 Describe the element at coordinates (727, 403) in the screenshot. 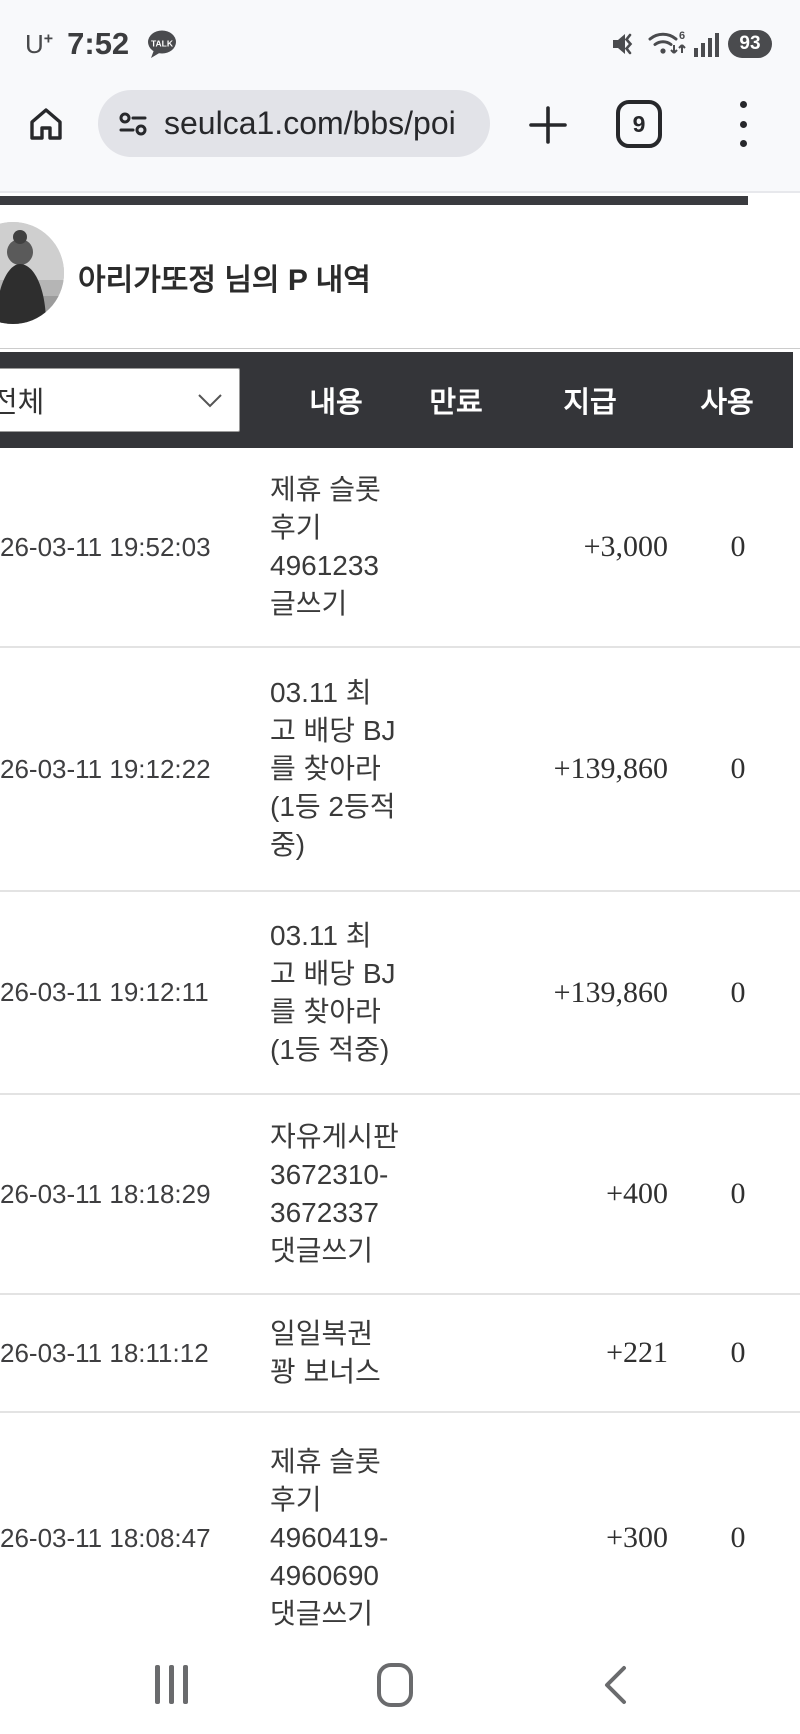

I see `column-header-used: 사용` at that location.